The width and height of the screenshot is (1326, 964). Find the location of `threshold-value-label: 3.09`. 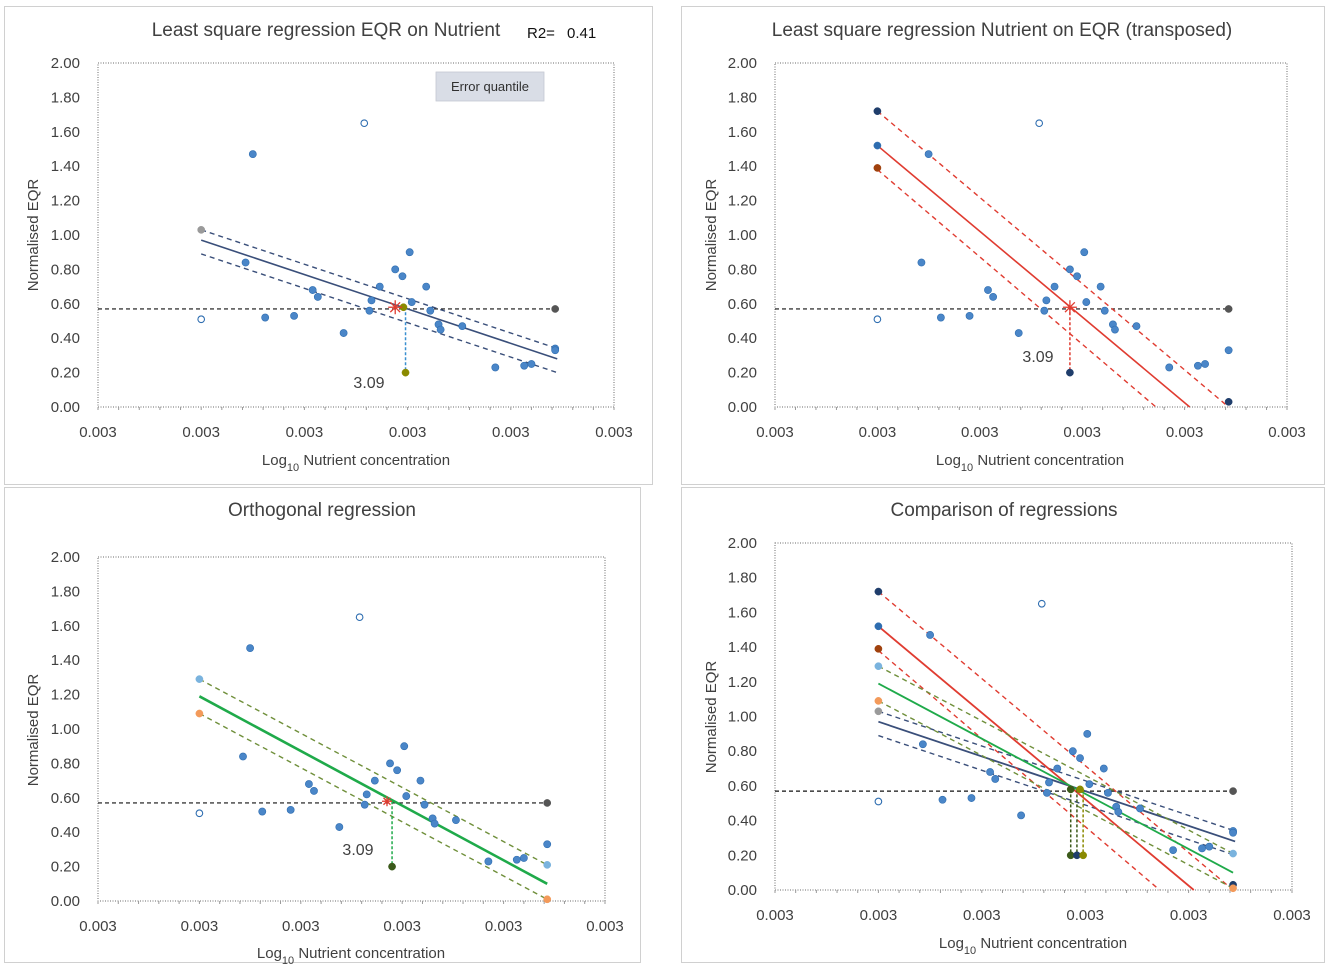

threshold-value-label: 3.09 is located at coordinates (368, 383).